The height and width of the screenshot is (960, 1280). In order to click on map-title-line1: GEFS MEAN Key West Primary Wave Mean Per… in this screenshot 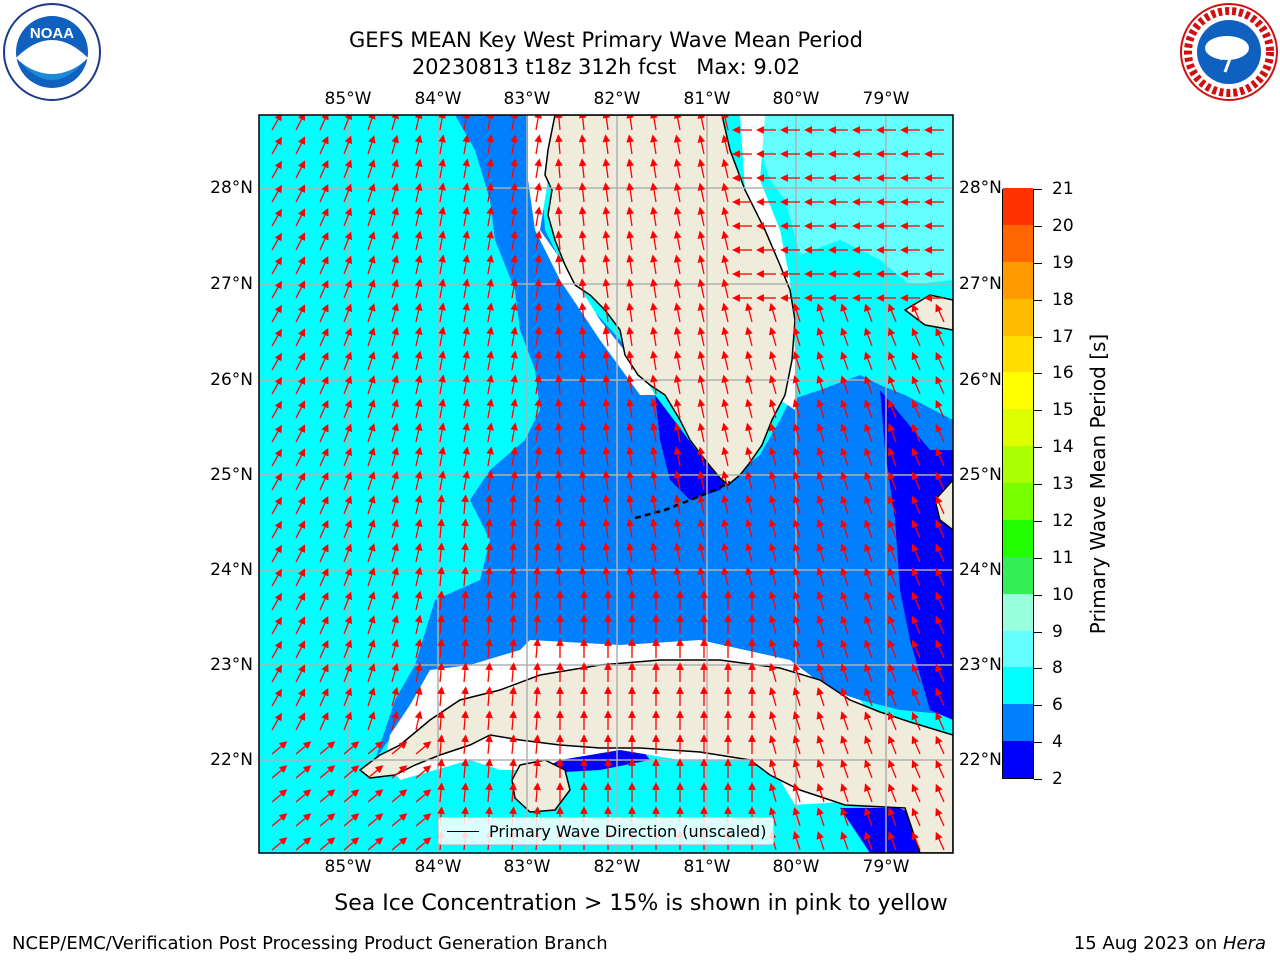, I will do `click(606, 40)`.